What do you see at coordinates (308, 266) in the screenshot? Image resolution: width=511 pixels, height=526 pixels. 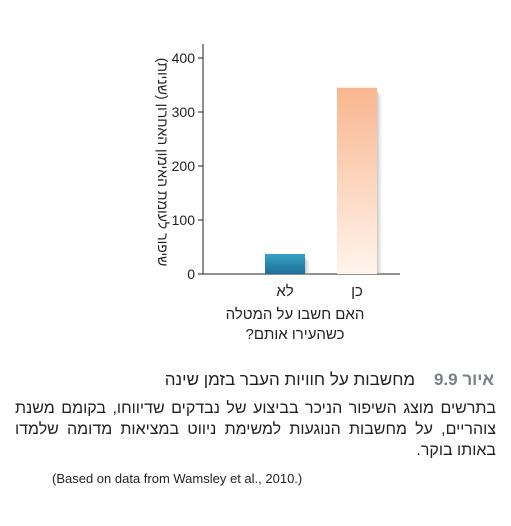 I see `bar-no-shadow` at bounding box center [308, 266].